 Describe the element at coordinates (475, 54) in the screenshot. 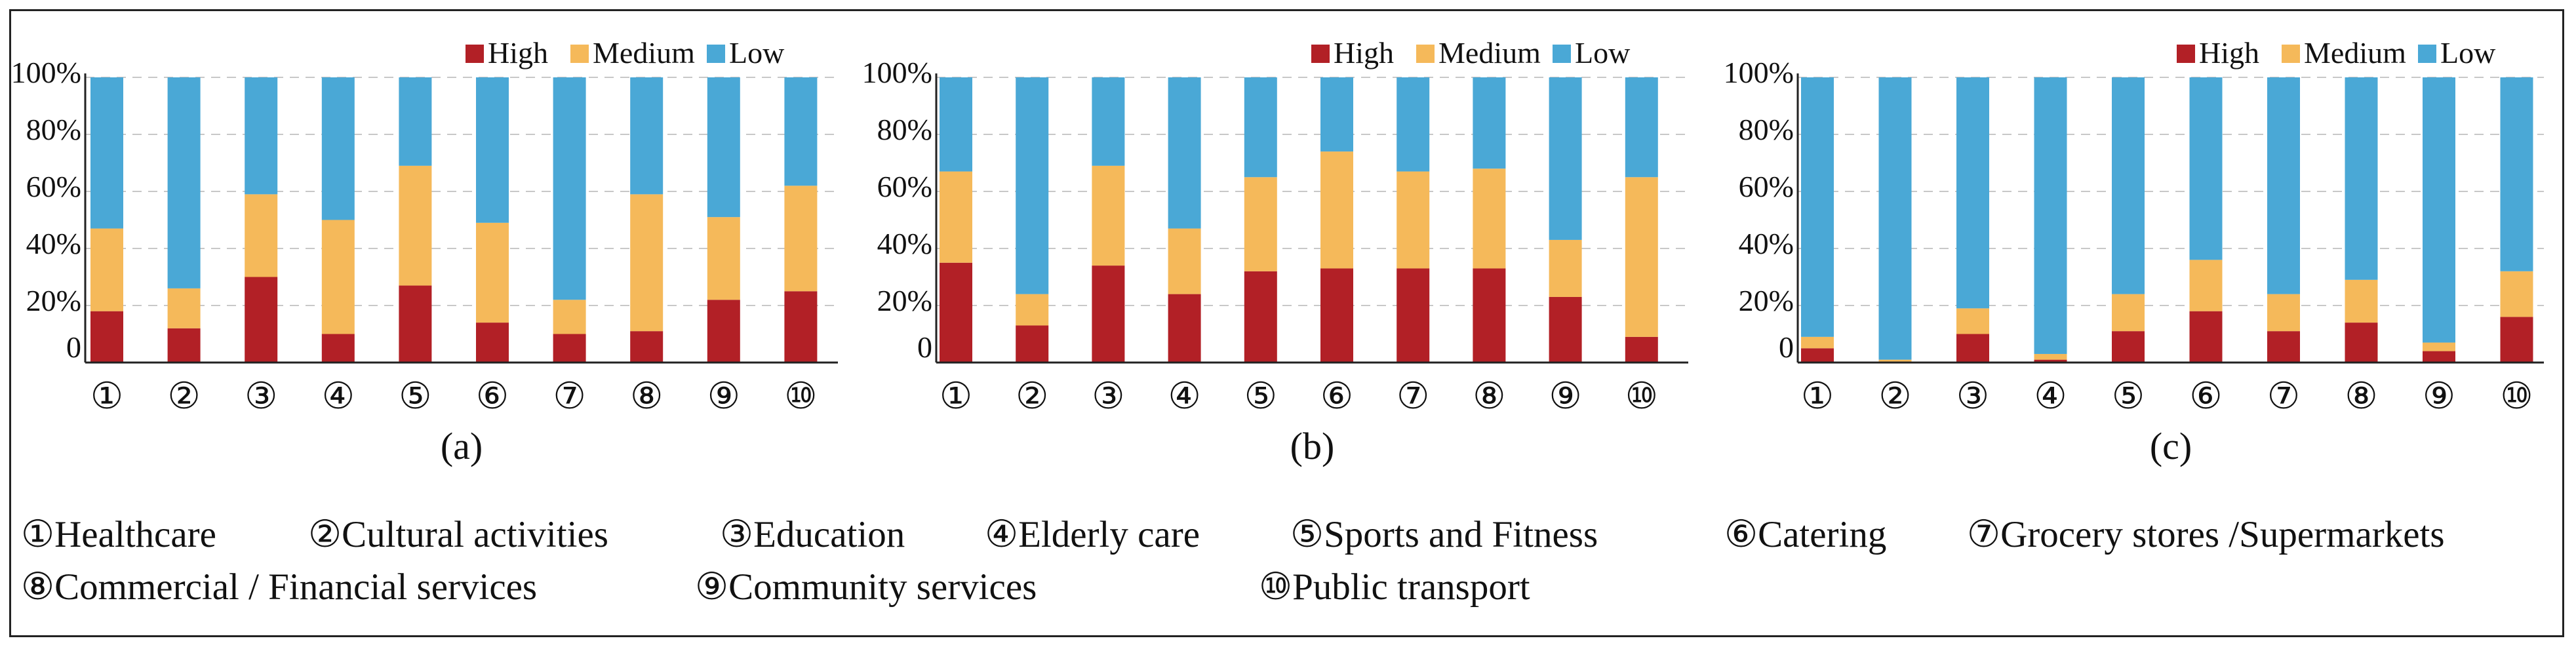

I see `legend-swatch-high` at that location.